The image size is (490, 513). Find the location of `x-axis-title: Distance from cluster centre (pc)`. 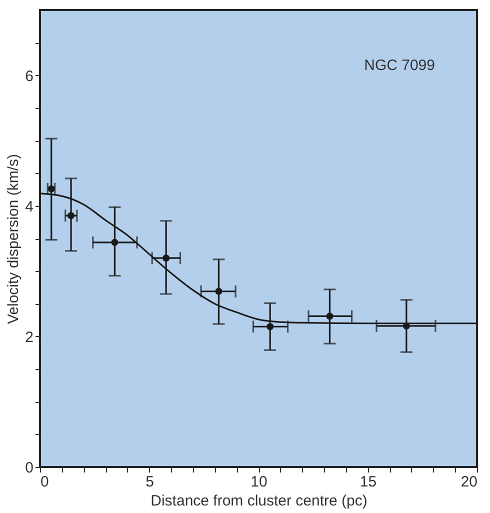

x-axis-title: Distance from cluster centre (pc) is located at coordinates (259, 501).